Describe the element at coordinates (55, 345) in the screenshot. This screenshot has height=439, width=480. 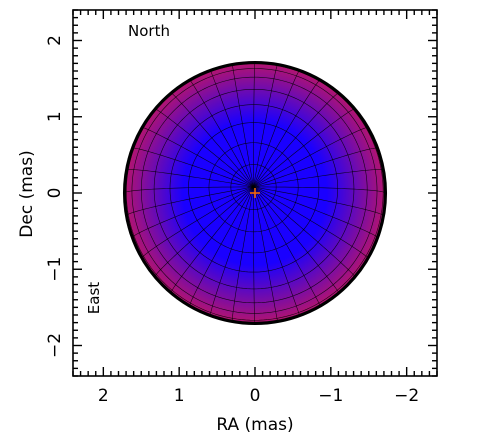
I see `y-tick-label: −2` at that location.